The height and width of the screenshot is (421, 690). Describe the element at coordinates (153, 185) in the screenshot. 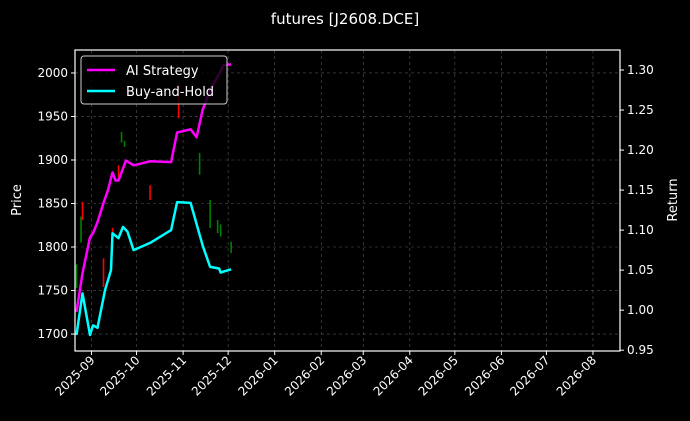

I see `candles` at that location.